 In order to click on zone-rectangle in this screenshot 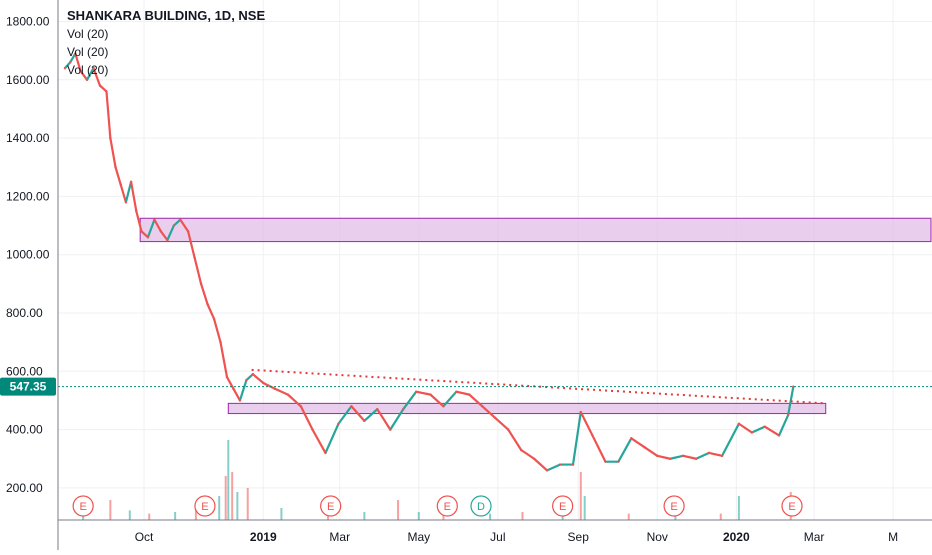, I will do `click(535, 230)`.